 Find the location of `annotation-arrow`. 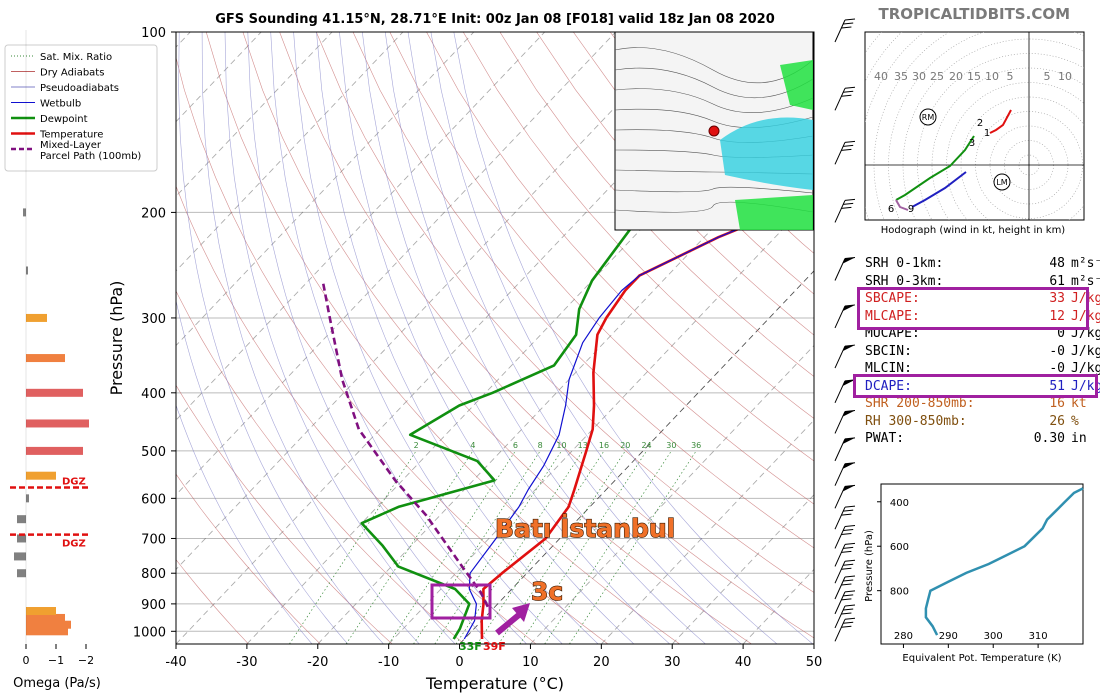

annotation-arrow is located at coordinates (512, 619).